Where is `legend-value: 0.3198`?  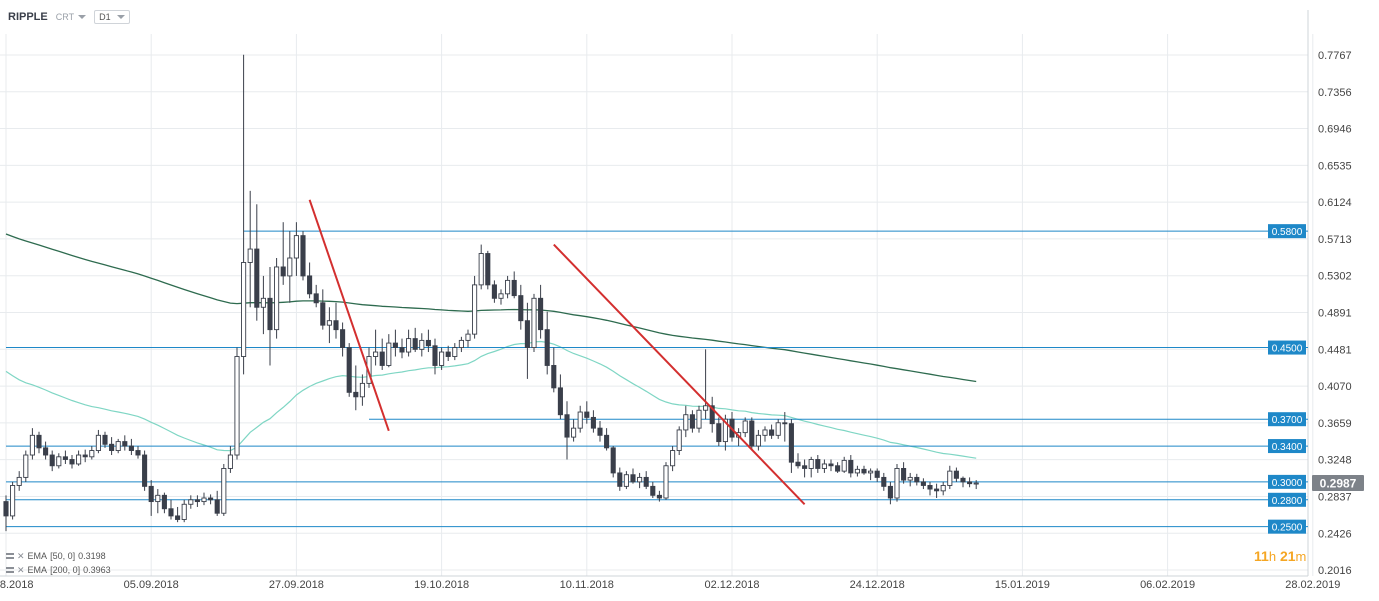 legend-value: 0.3198 is located at coordinates (92, 556).